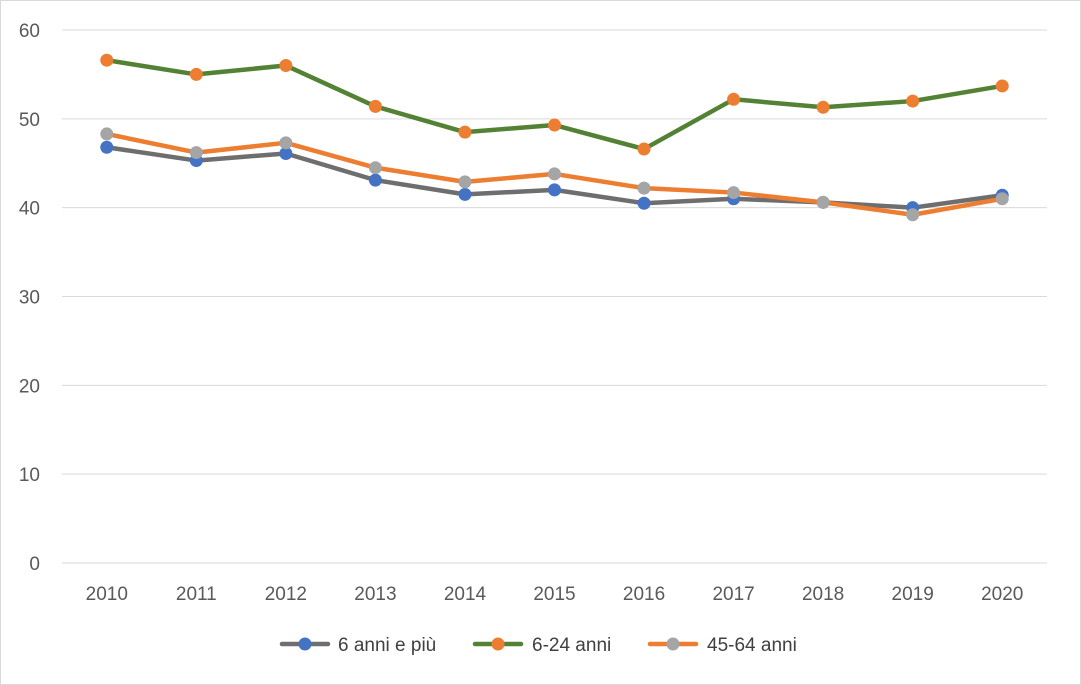  I want to click on series-line, so click(554, 104).